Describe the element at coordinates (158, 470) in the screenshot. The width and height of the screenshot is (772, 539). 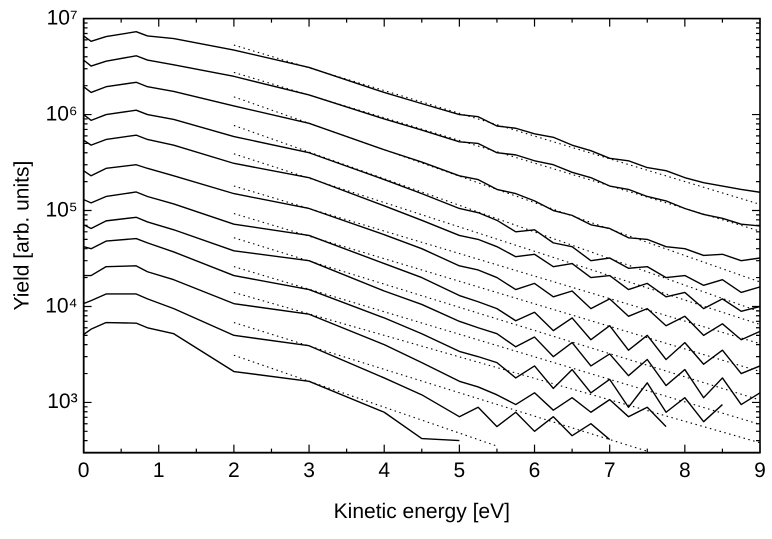
I see `x-tick-label: 1` at that location.